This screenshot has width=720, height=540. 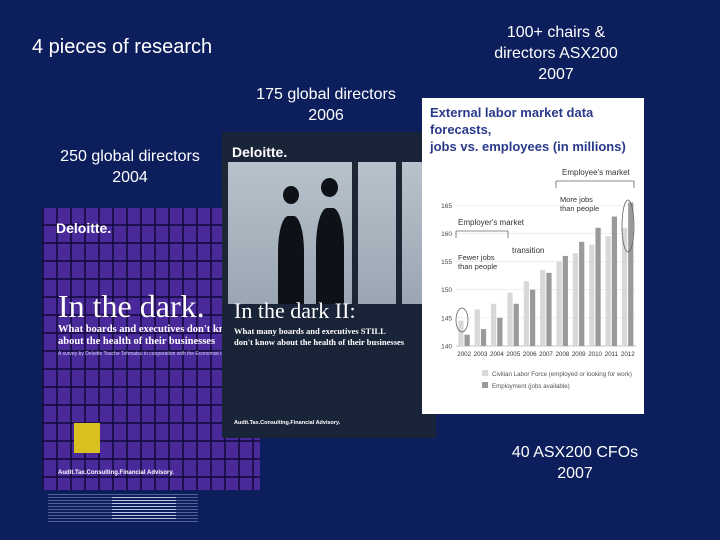 What do you see at coordinates (485, 373) in the screenshot?
I see `legend-swatch-labor` at bounding box center [485, 373].